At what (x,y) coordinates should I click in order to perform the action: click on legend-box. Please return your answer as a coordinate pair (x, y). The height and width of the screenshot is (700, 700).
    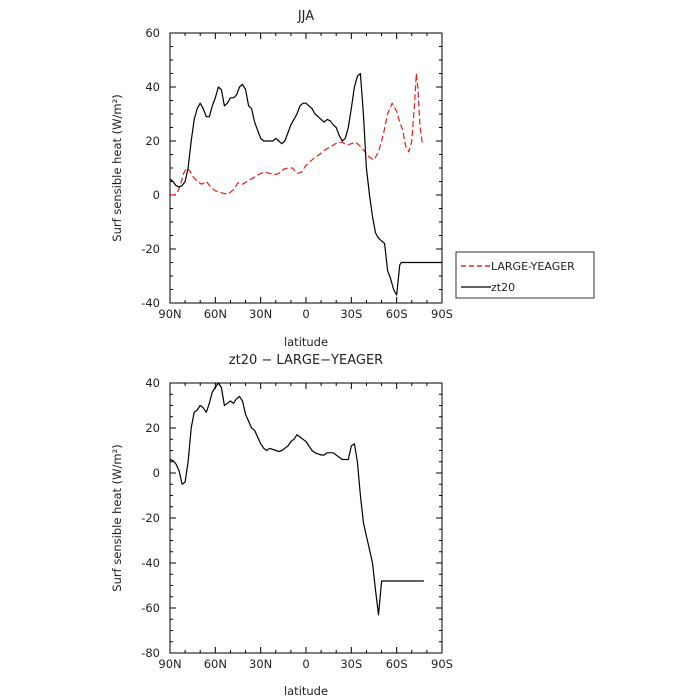
    Looking at the image, I should click on (525, 275).